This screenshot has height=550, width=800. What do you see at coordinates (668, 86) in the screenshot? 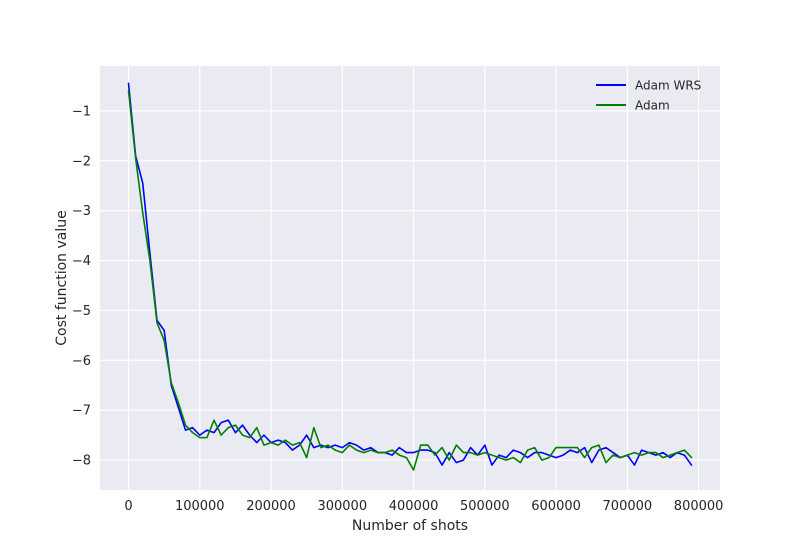
I see `legend-label-adam-wrs: Adam WRS` at bounding box center [668, 86].